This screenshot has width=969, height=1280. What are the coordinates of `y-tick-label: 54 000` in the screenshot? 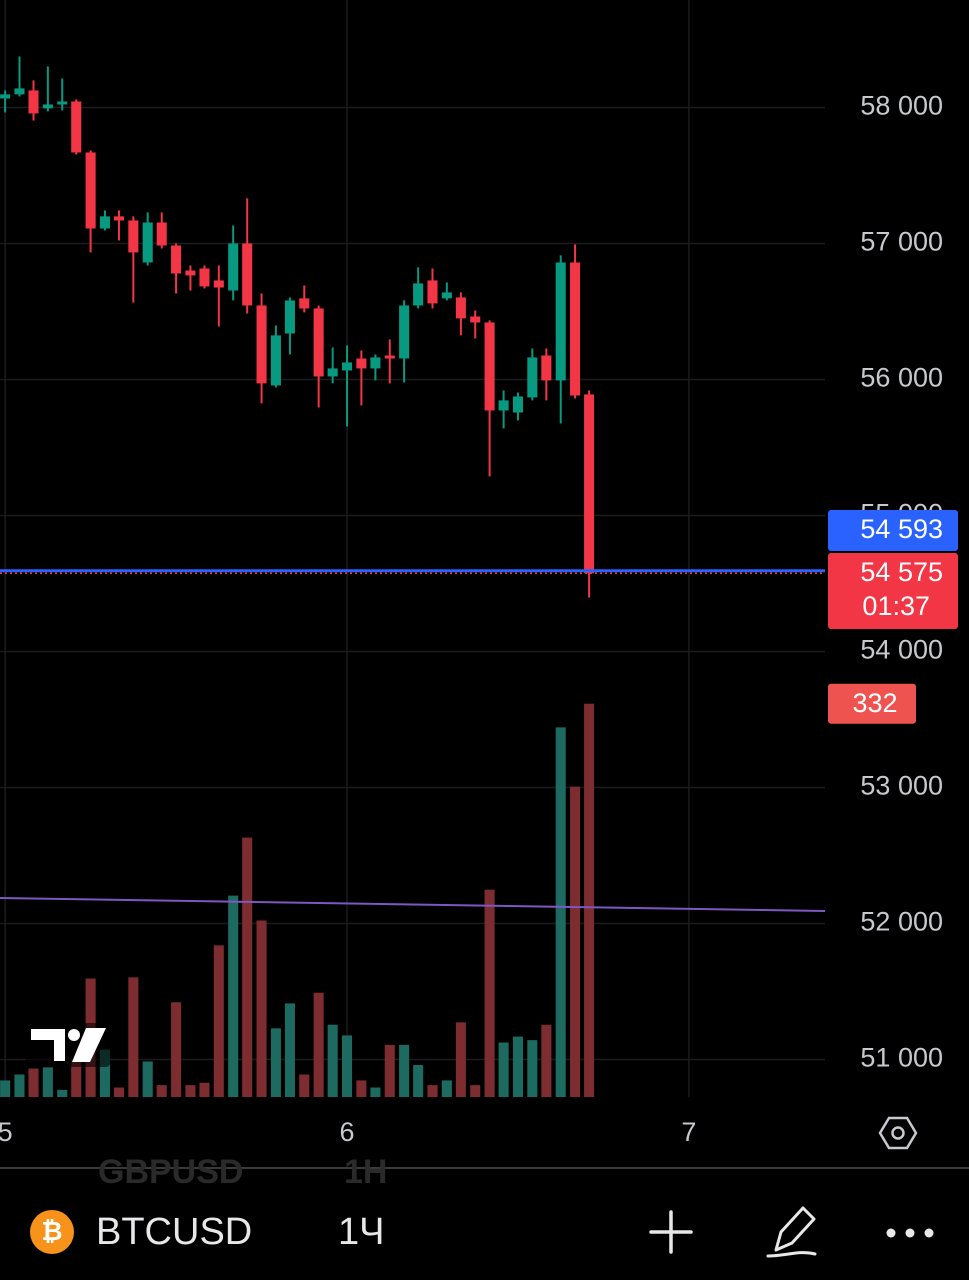 It's located at (901, 650).